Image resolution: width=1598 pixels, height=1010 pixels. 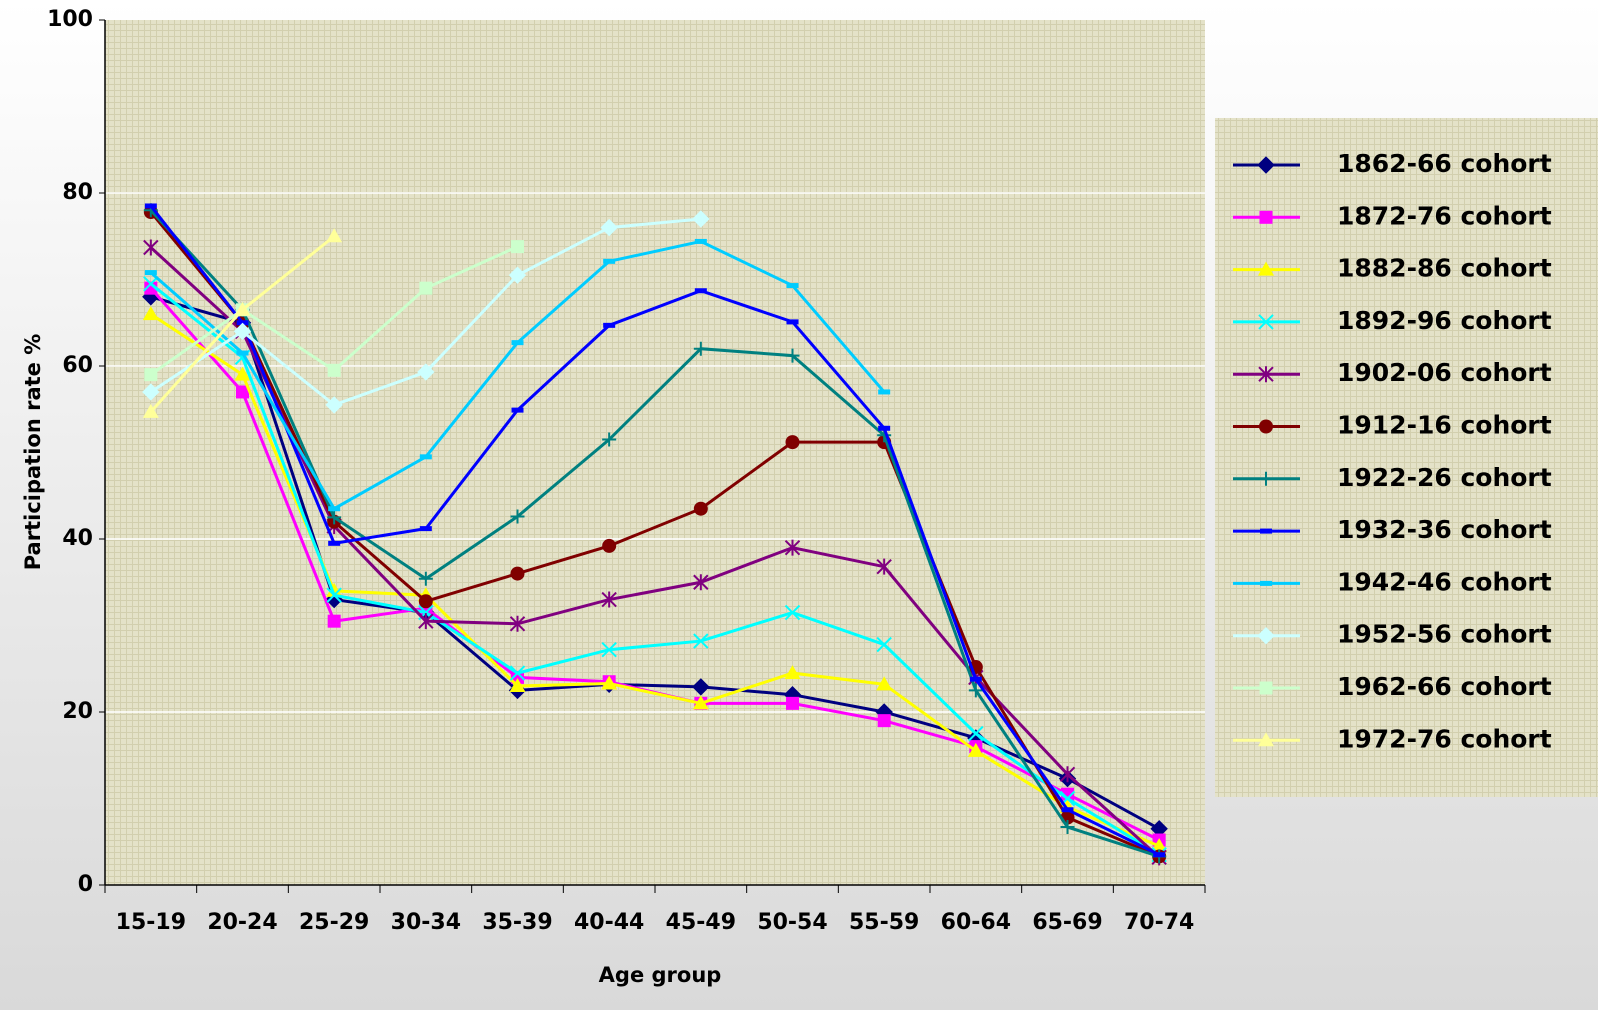 I want to click on x-tick-label: 60-64, so click(x=976, y=922).